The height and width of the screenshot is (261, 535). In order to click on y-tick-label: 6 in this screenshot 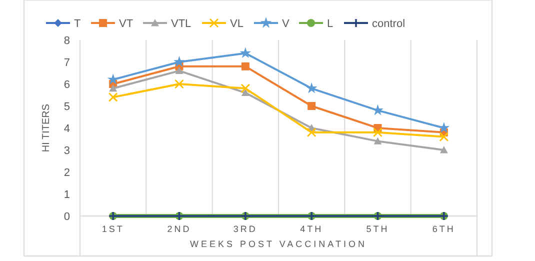, I will do `click(67, 84)`.